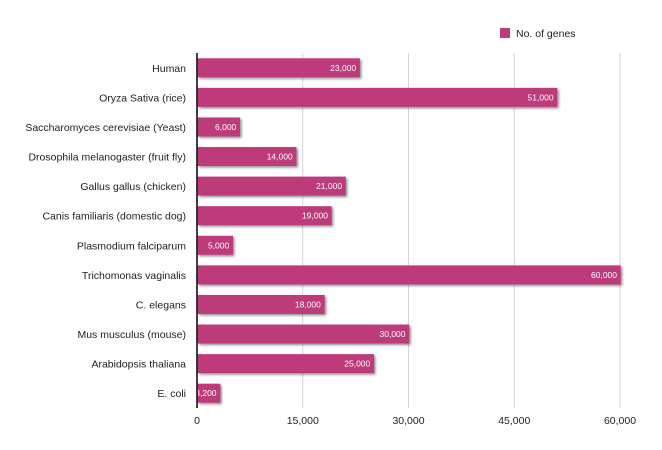  What do you see at coordinates (546, 34) in the screenshot?
I see `legend-label: No. of genes` at bounding box center [546, 34].